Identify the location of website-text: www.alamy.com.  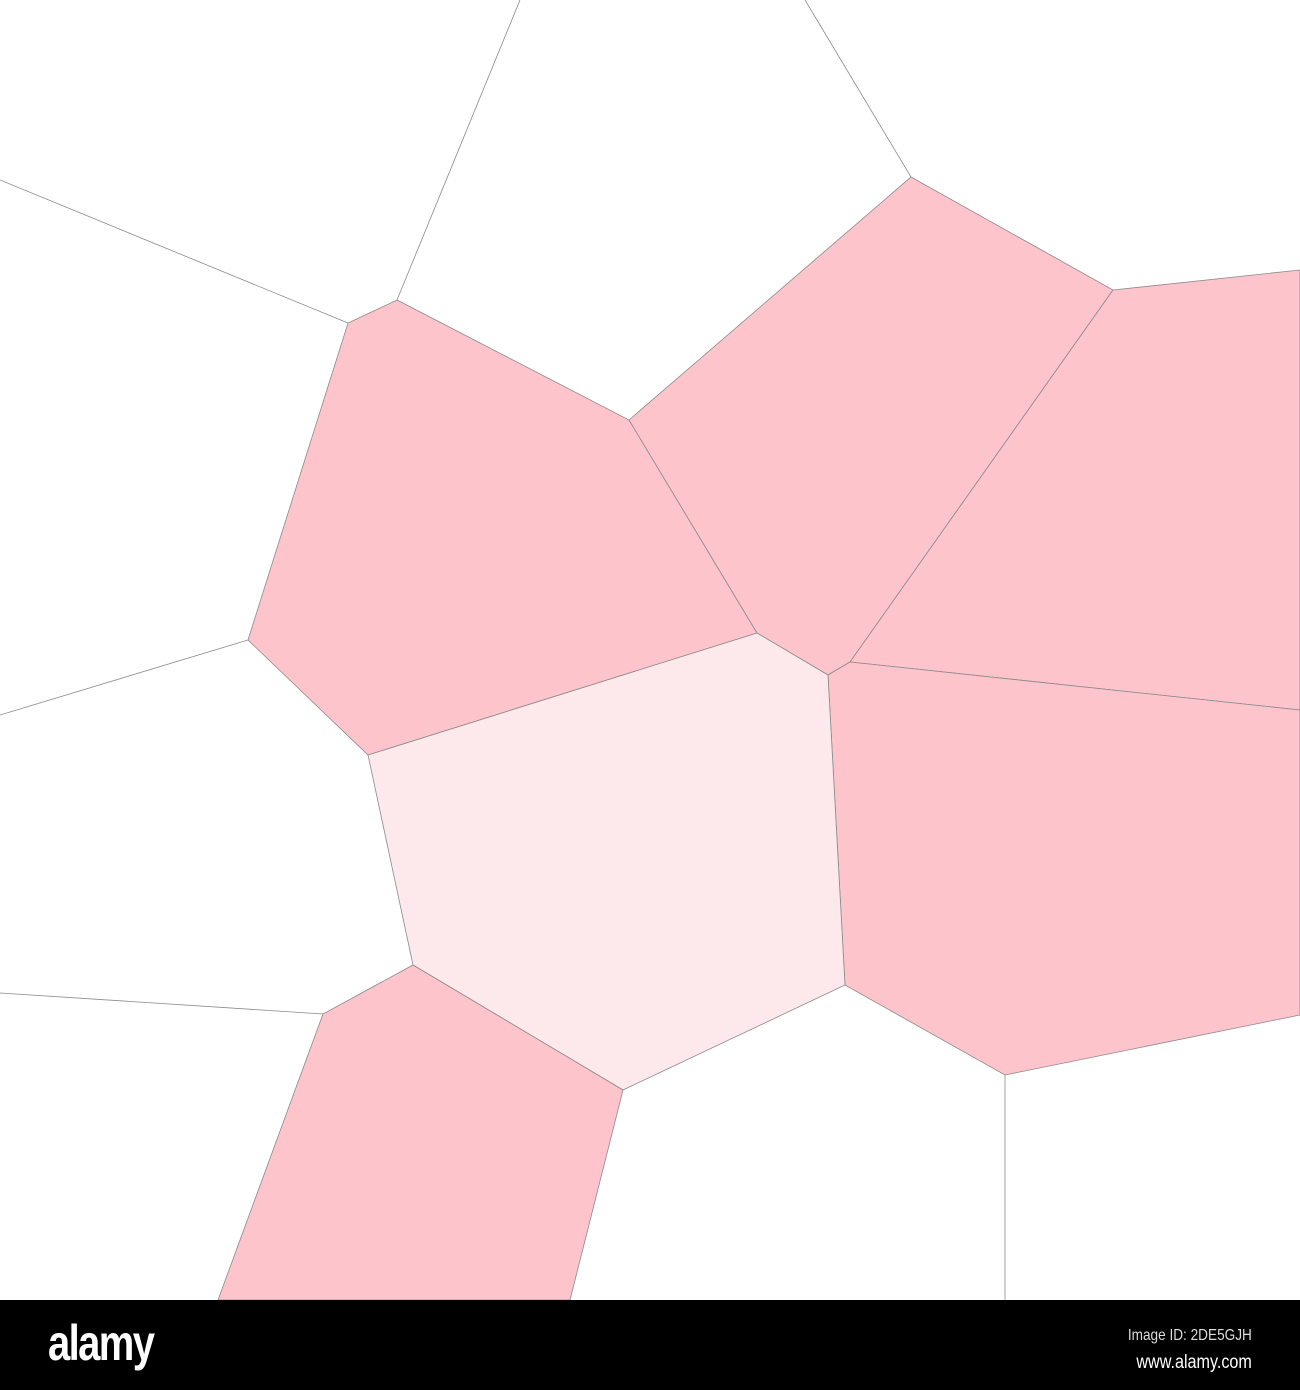
(1194, 1362).